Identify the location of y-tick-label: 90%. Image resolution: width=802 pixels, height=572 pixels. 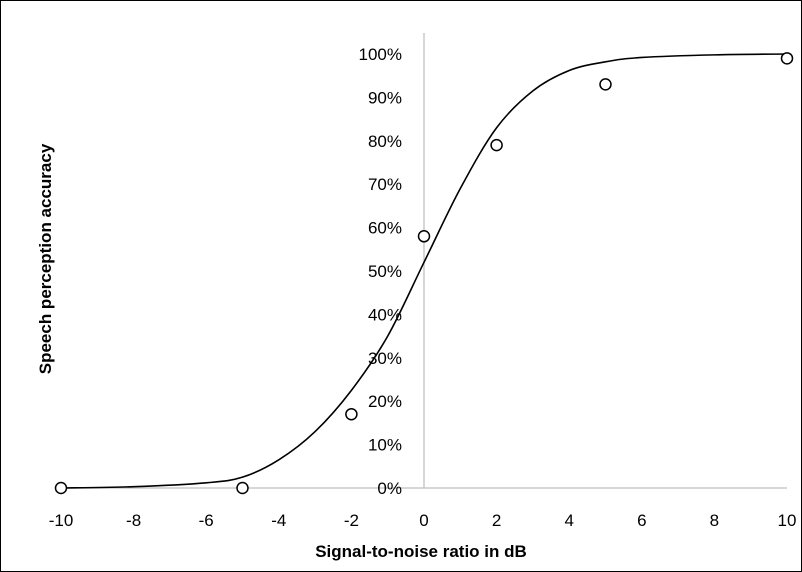
(385, 97).